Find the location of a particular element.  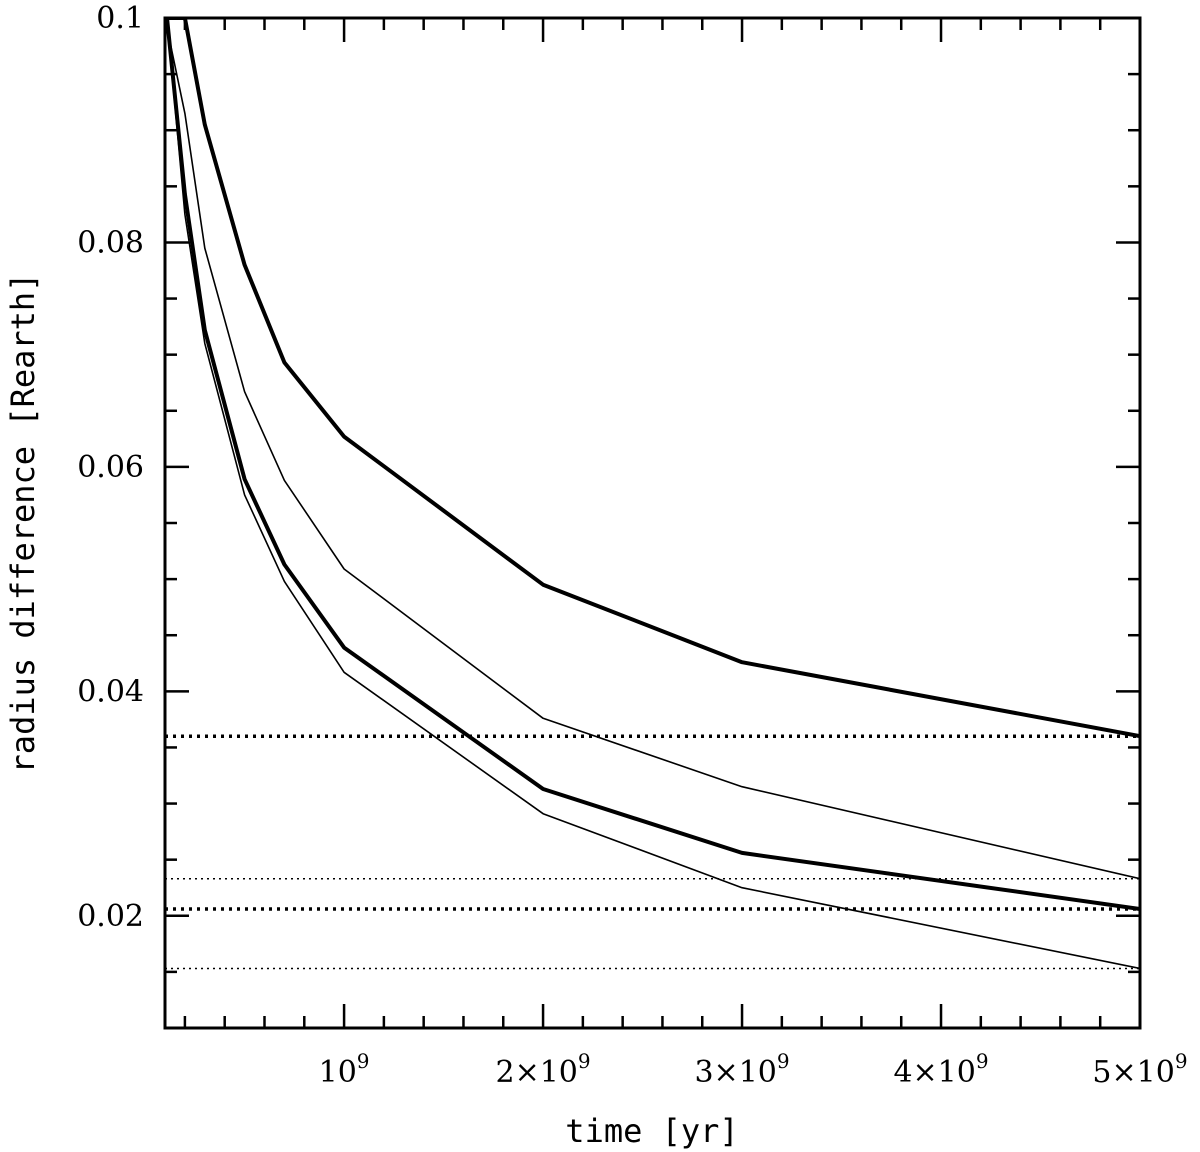

x-tick-label: 2×10⁹ is located at coordinates (542, 1069).